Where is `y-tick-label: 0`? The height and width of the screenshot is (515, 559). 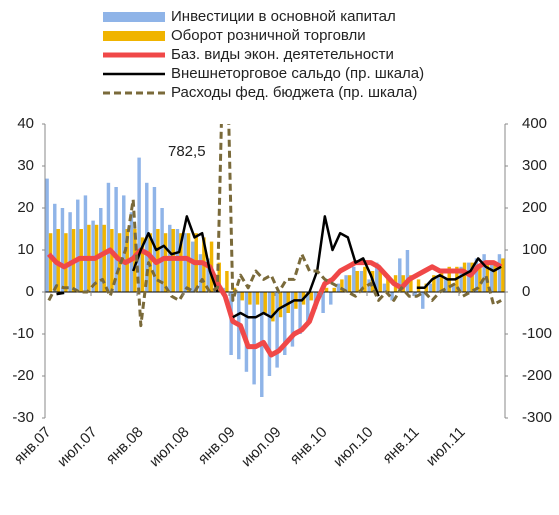
y-tick-label: 0 is located at coordinates (30, 291).